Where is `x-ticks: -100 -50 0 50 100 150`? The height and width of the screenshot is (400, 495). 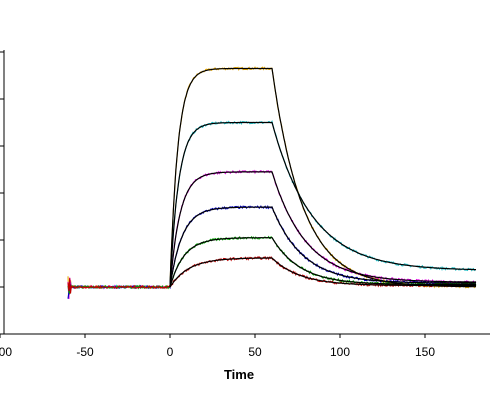 x-ticks: -100 -50 0 50 100 150 is located at coordinates (217, 346).